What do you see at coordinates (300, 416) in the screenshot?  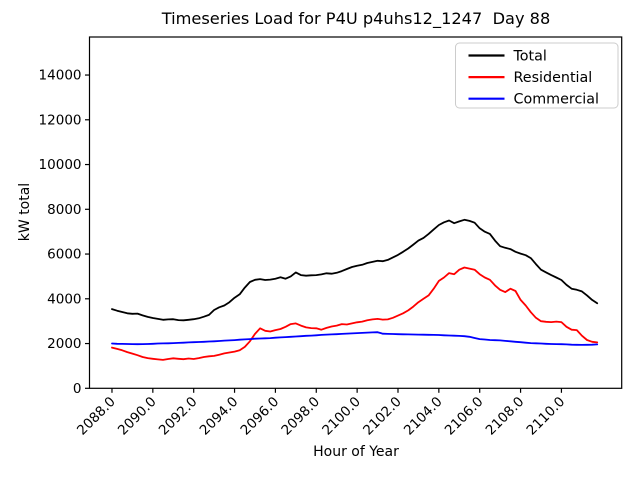 I see `x-tick-label: 2098.0` at bounding box center [300, 416].